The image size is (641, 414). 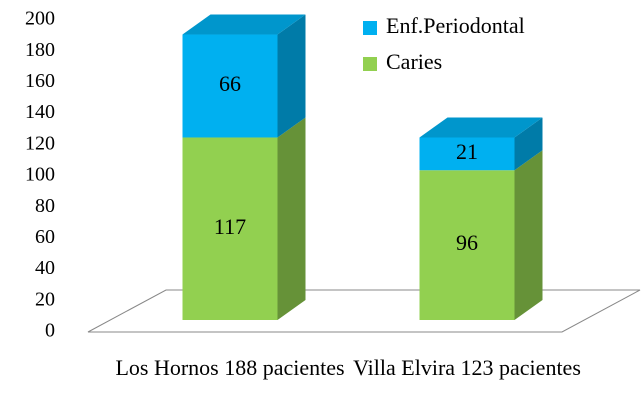 I want to click on y-tick-label: 60, so click(x=45, y=237).